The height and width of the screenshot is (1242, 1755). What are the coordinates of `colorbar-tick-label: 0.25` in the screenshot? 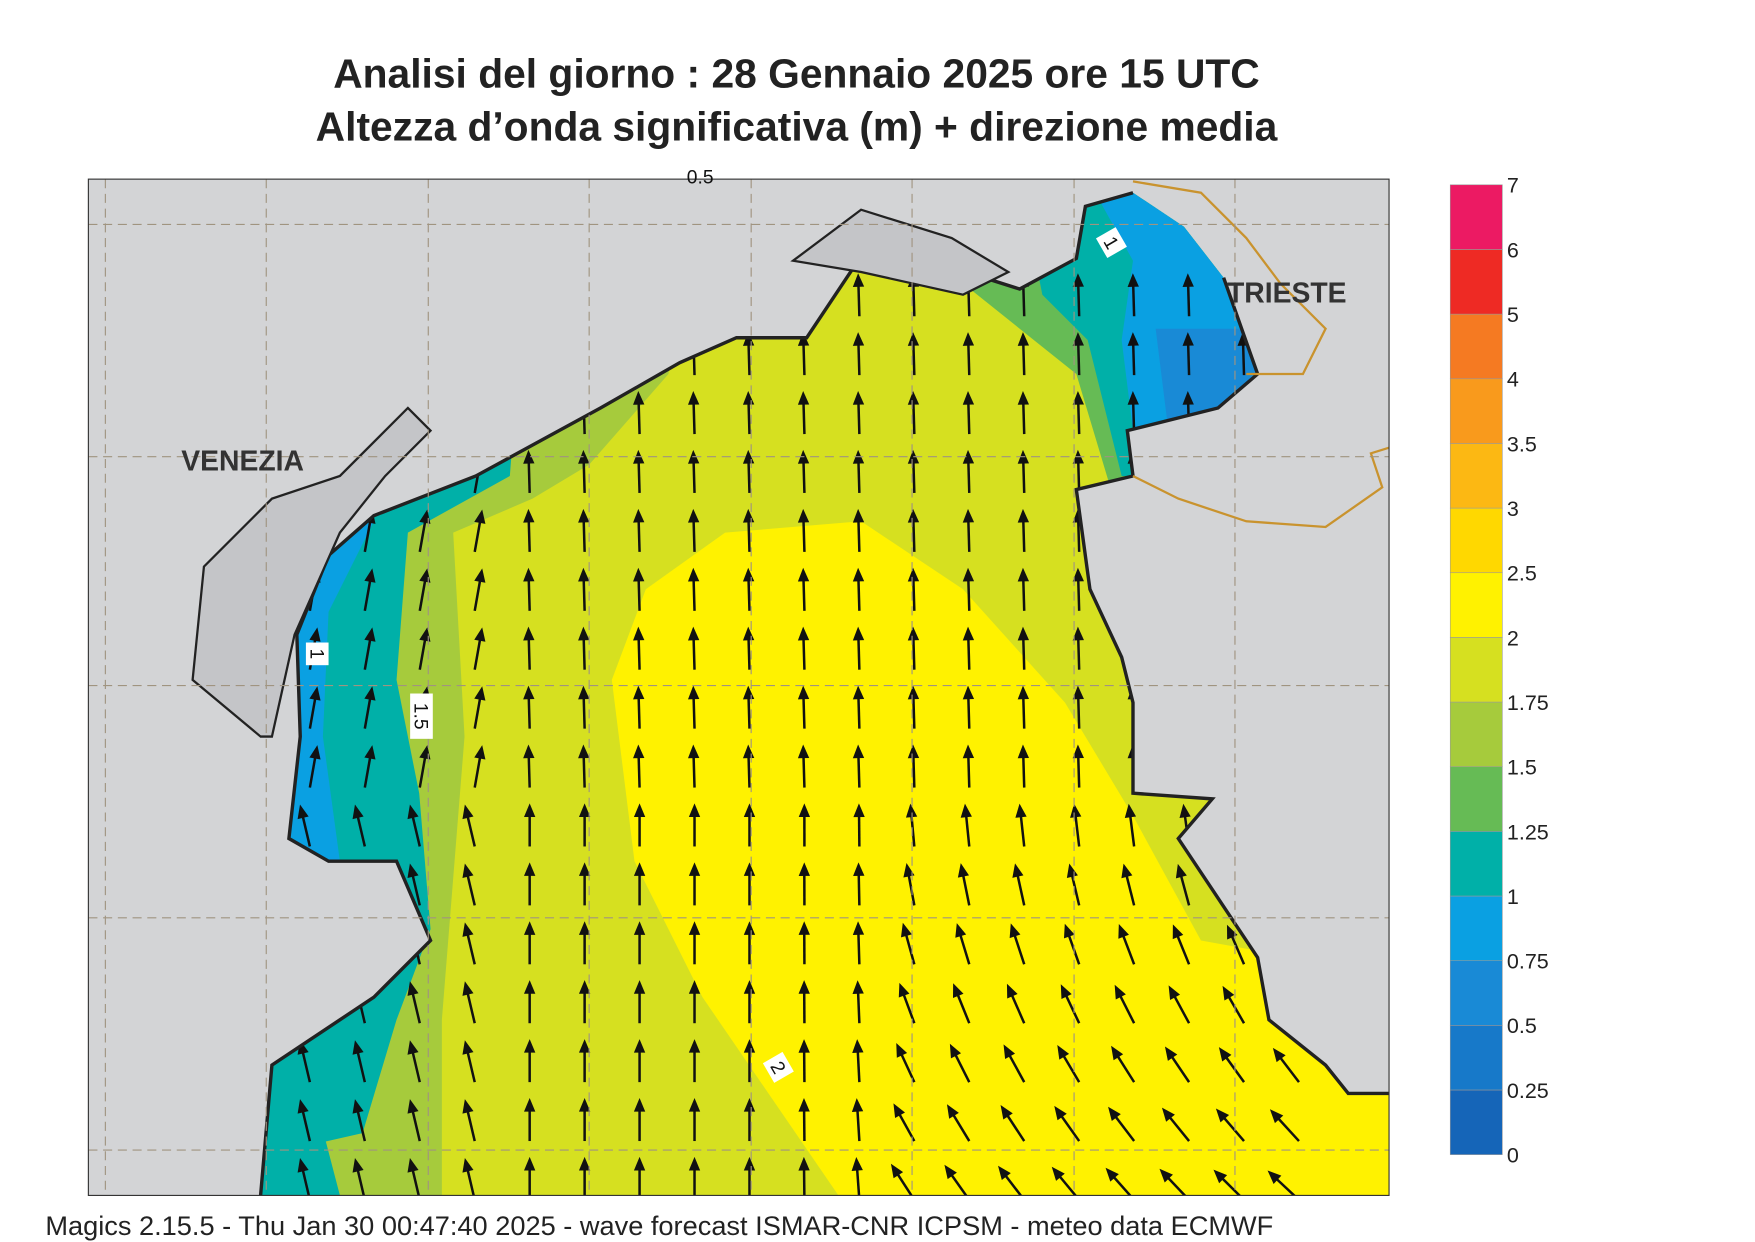 It's located at (1528, 1091).